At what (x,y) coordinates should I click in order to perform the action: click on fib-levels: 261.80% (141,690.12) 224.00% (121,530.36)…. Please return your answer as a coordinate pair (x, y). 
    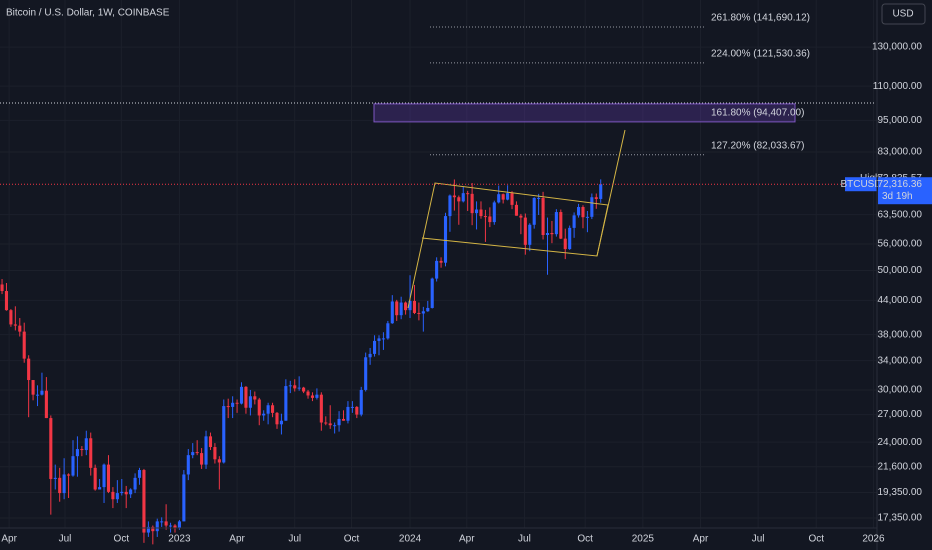
    Looking at the image, I should click on (591, 84).